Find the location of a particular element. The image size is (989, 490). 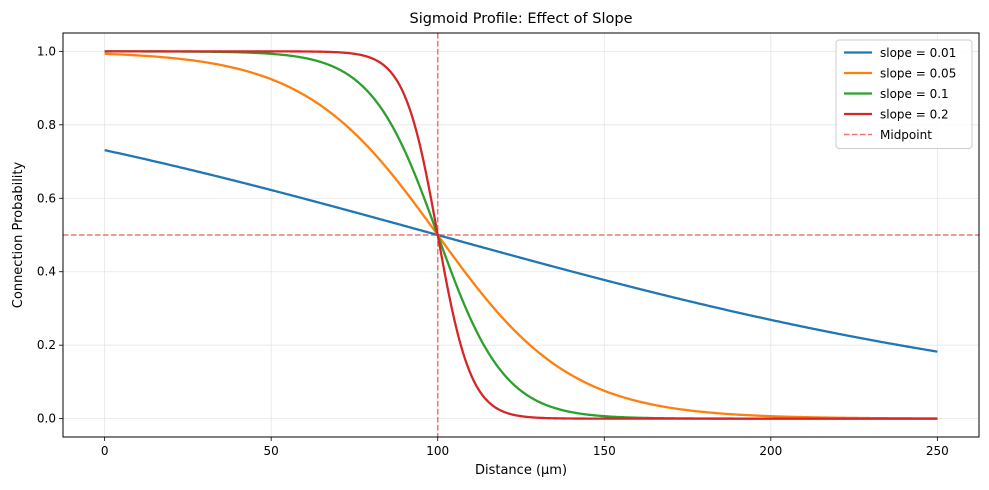

y-tick-label: 0.4 is located at coordinates (46, 272).